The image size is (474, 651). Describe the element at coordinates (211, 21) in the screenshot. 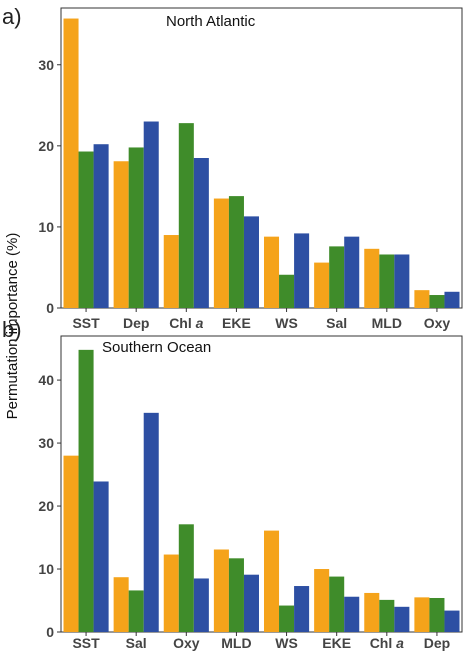

I see `panel-title: North Atlantic` at that location.